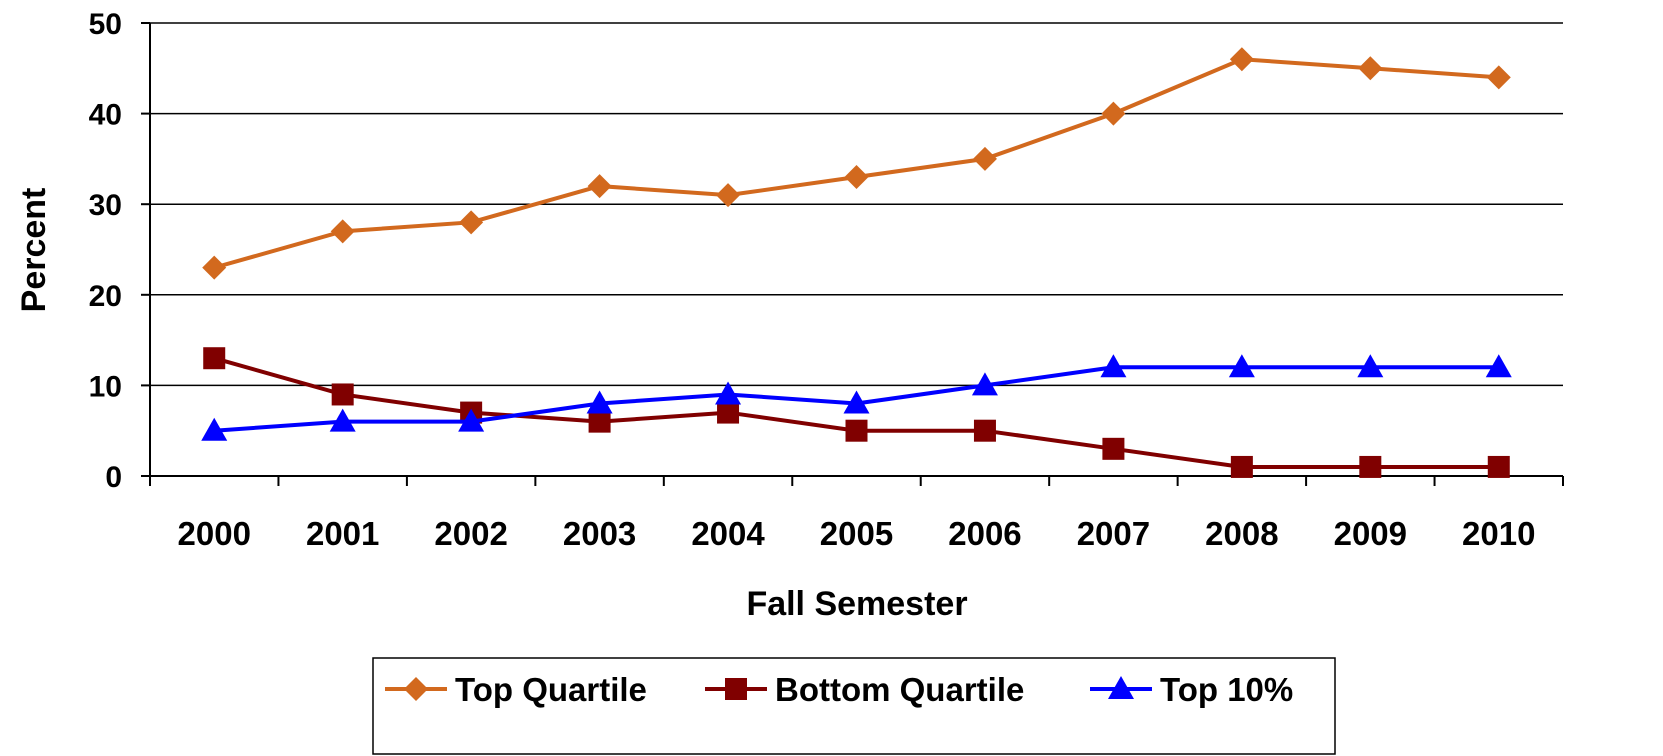  What do you see at coordinates (599, 533) in the screenshot?
I see `x-tick-label: 2003` at bounding box center [599, 533].